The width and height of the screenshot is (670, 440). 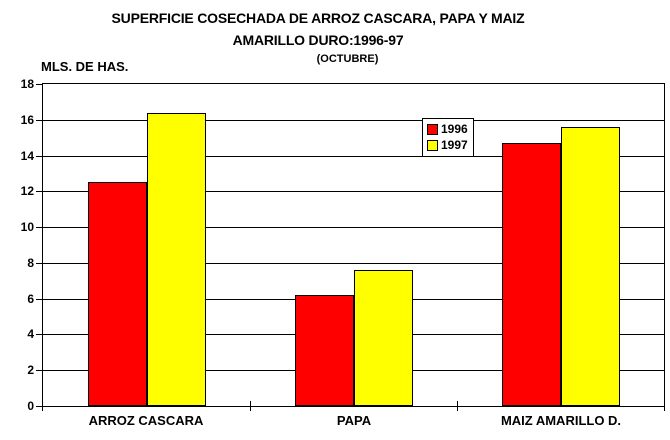 I want to click on legend-label-1997: 1997, so click(x=454, y=145).